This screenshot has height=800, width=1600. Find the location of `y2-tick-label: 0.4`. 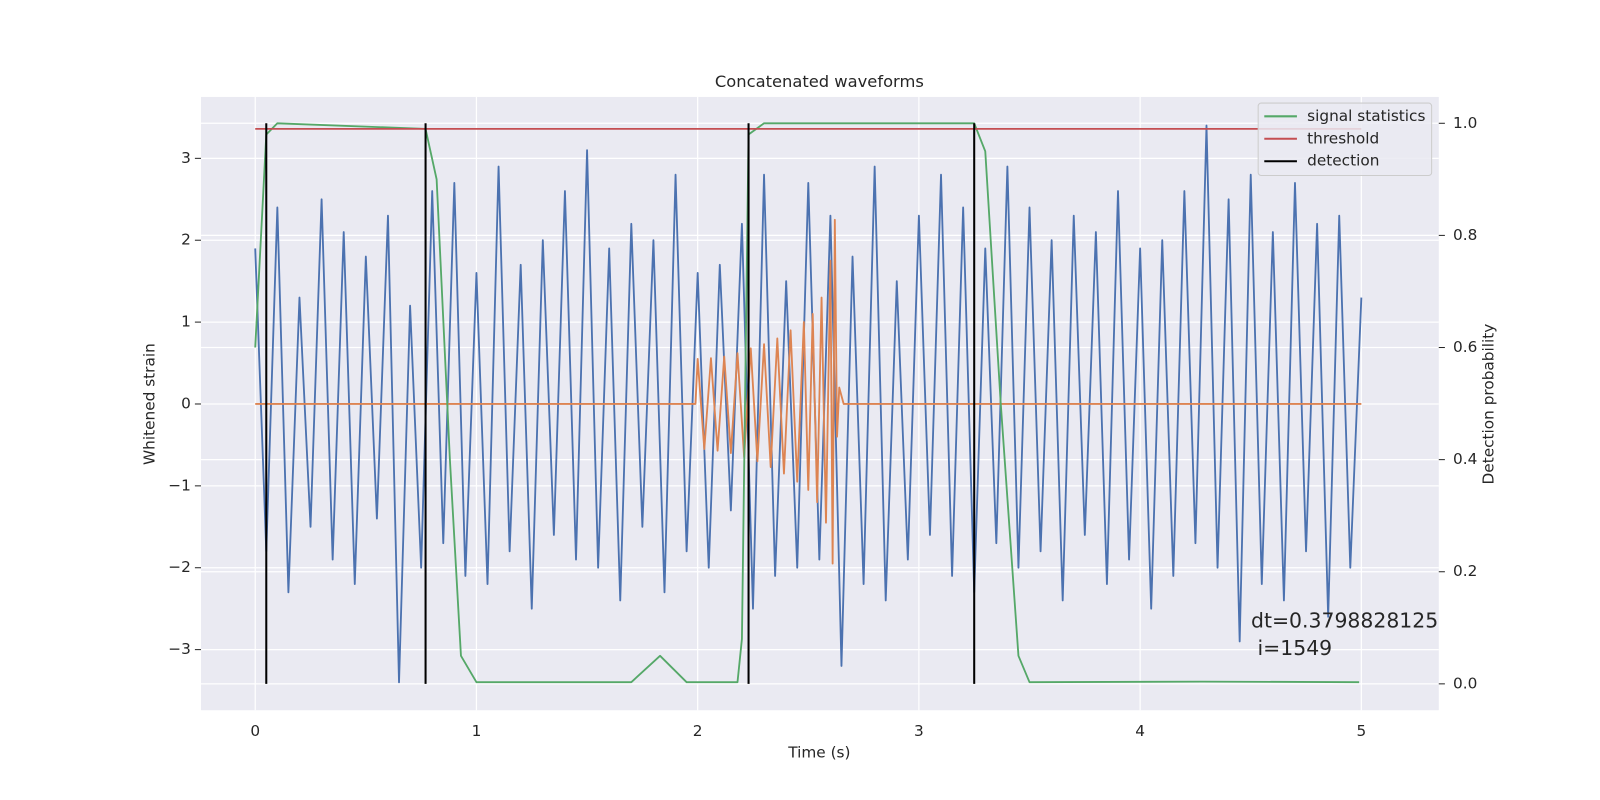

y2-tick-label: 0.4 is located at coordinates (1465, 459).